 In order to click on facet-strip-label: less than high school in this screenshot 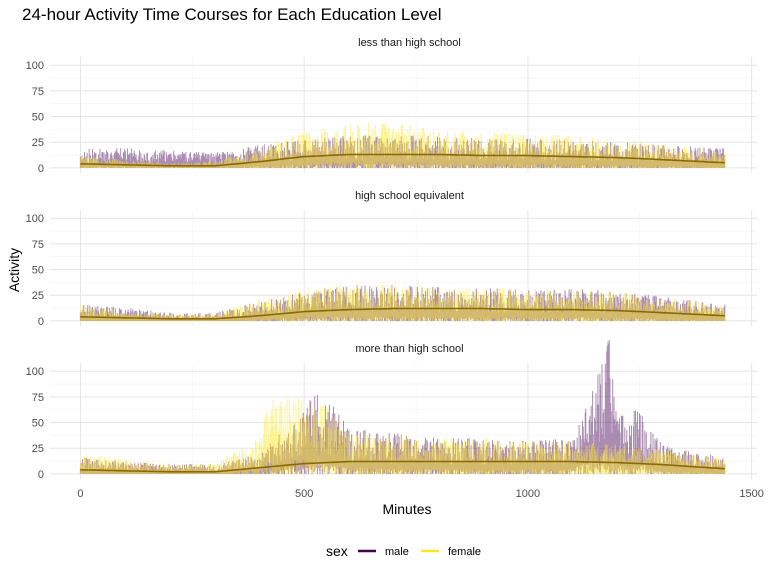, I will do `click(409, 43)`.